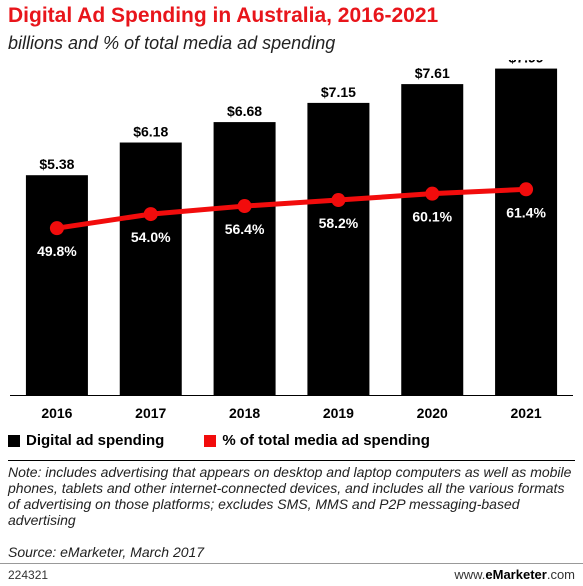 This screenshot has width=583, height=586. Describe the element at coordinates (526, 212) in the screenshot. I see `line-value-label: 61.4%` at that location.